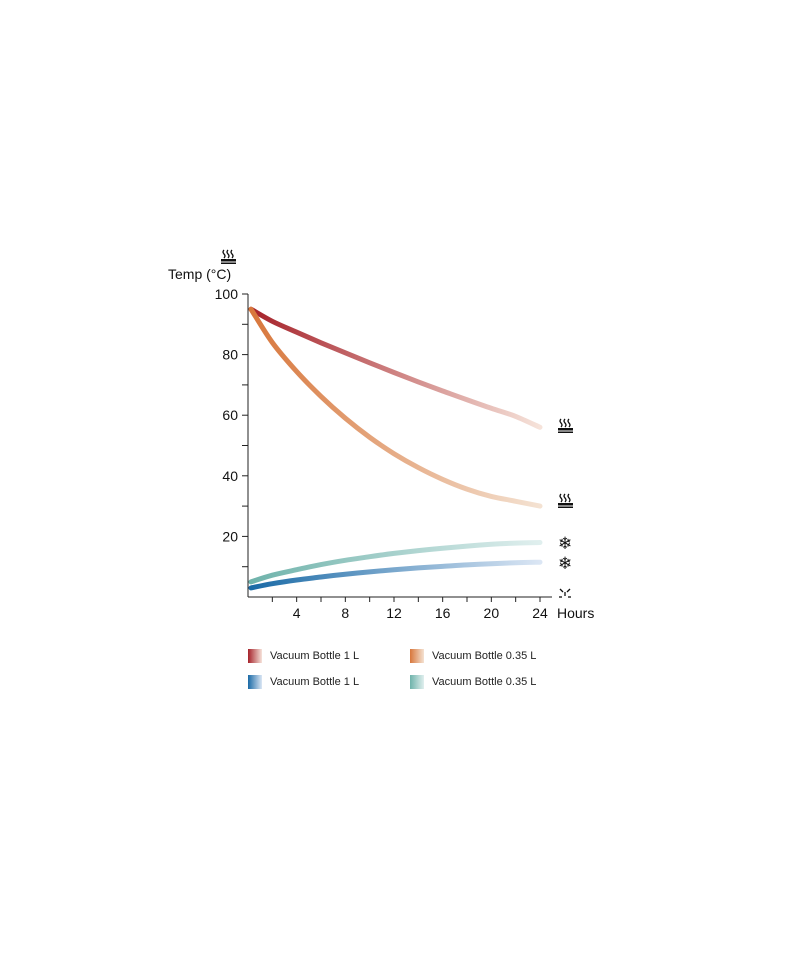 This screenshot has height=960, width=800. I want to click on sun-icon, so click(565, 593).